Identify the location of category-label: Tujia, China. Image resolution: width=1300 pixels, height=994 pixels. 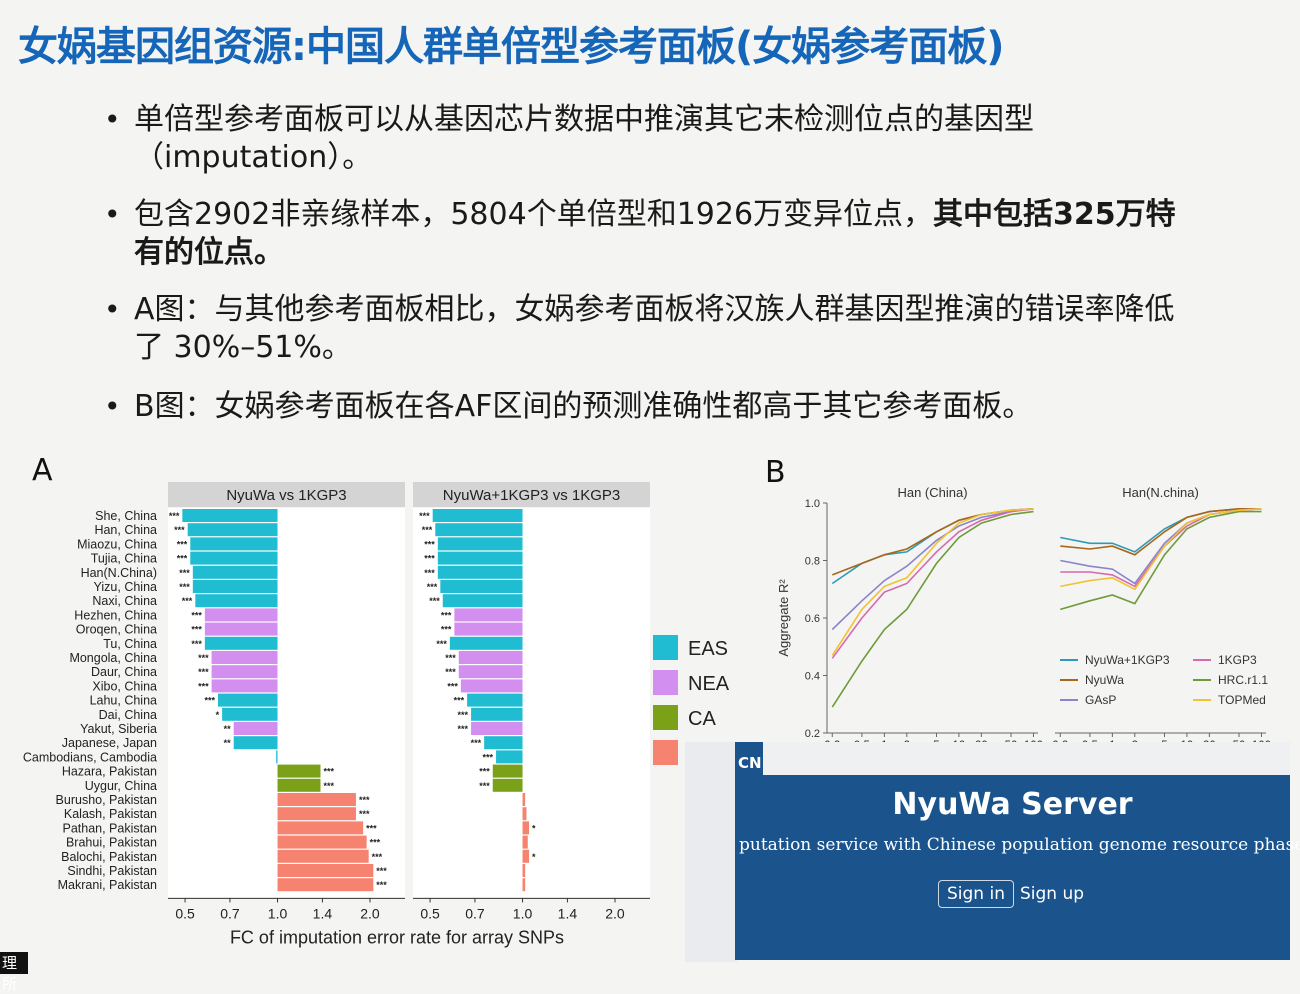
(124, 559).